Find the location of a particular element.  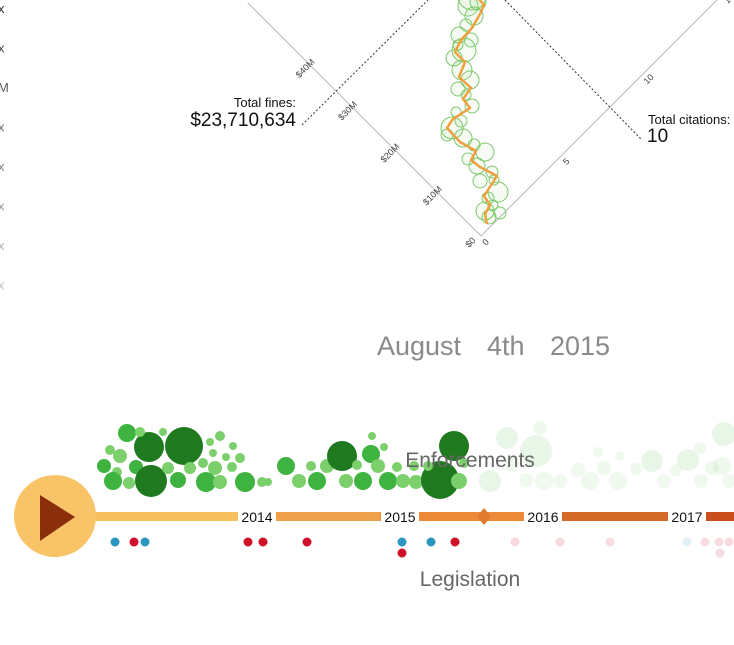

citations-total-value: 10 is located at coordinates (657, 136).